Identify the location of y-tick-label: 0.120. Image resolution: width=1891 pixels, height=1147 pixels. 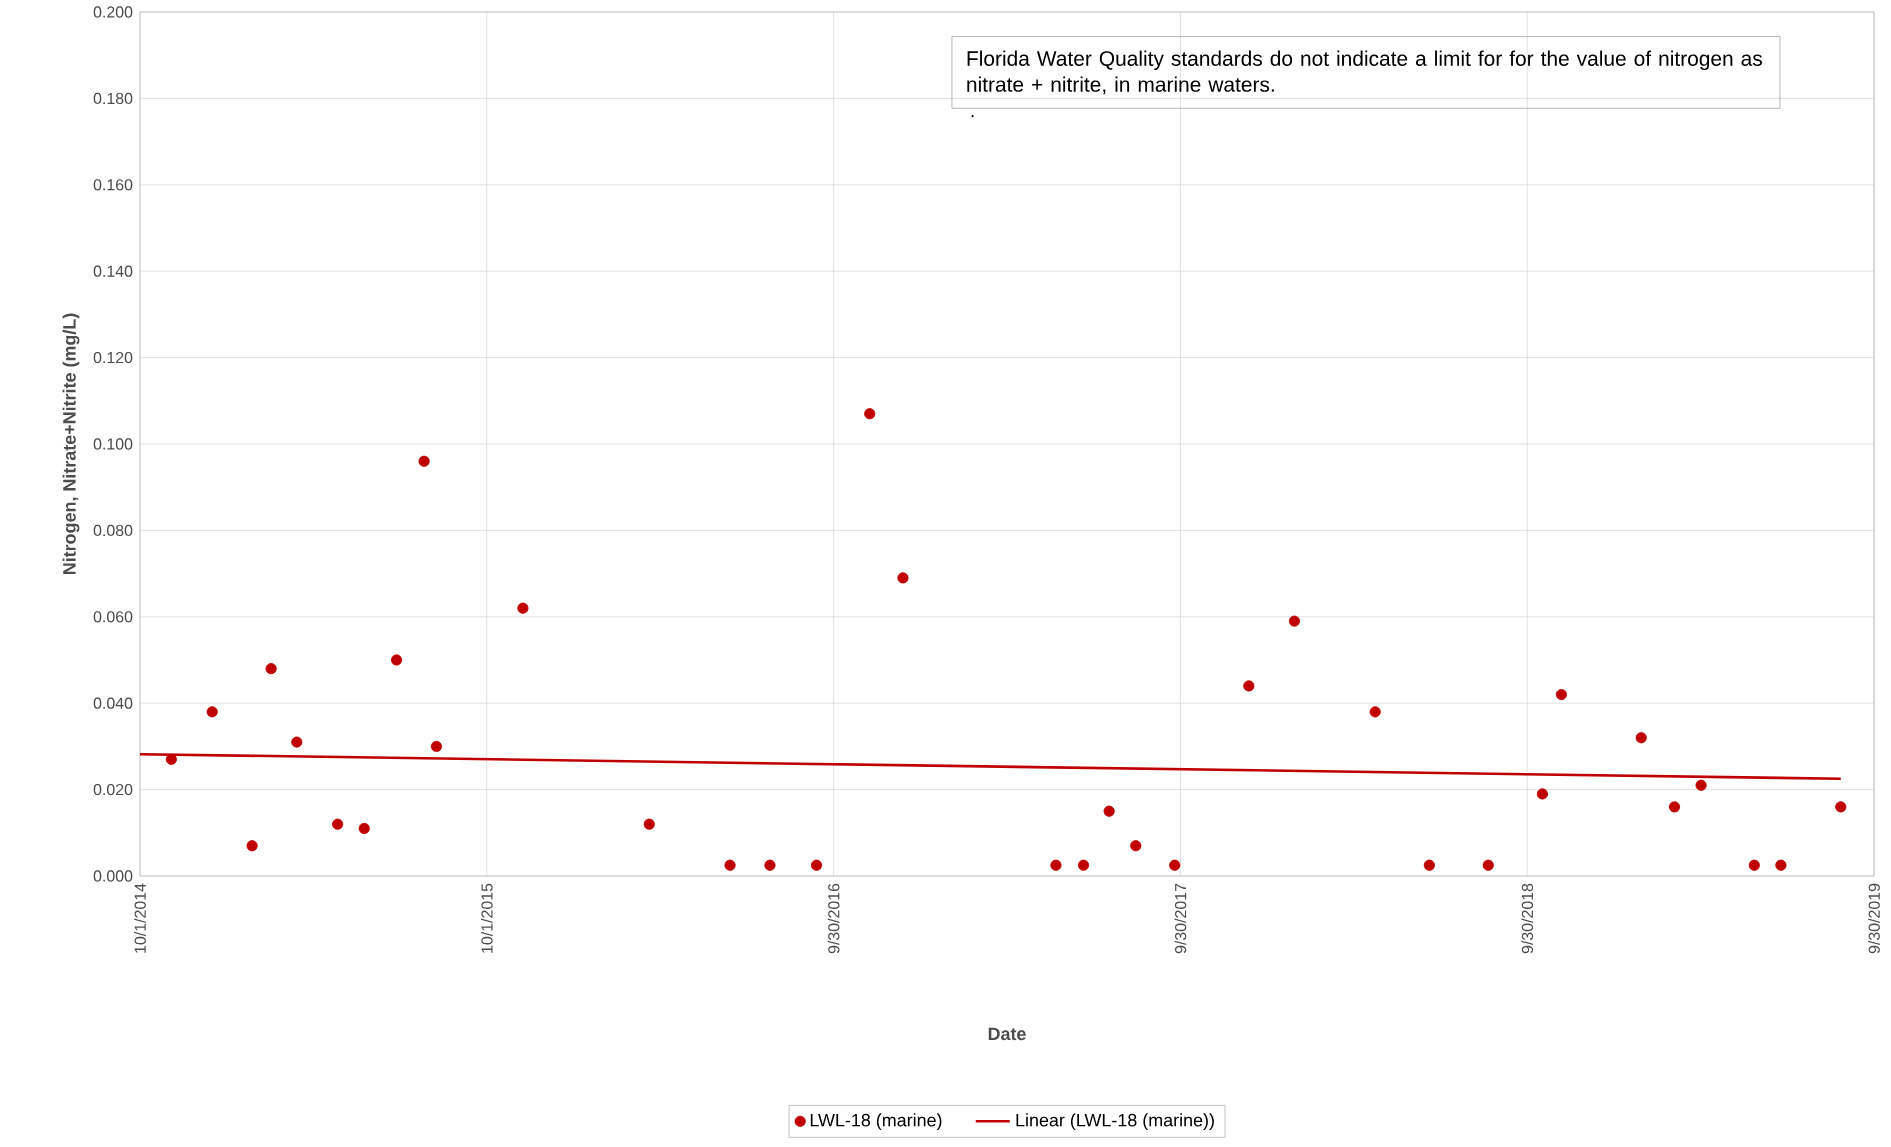
(113, 357).